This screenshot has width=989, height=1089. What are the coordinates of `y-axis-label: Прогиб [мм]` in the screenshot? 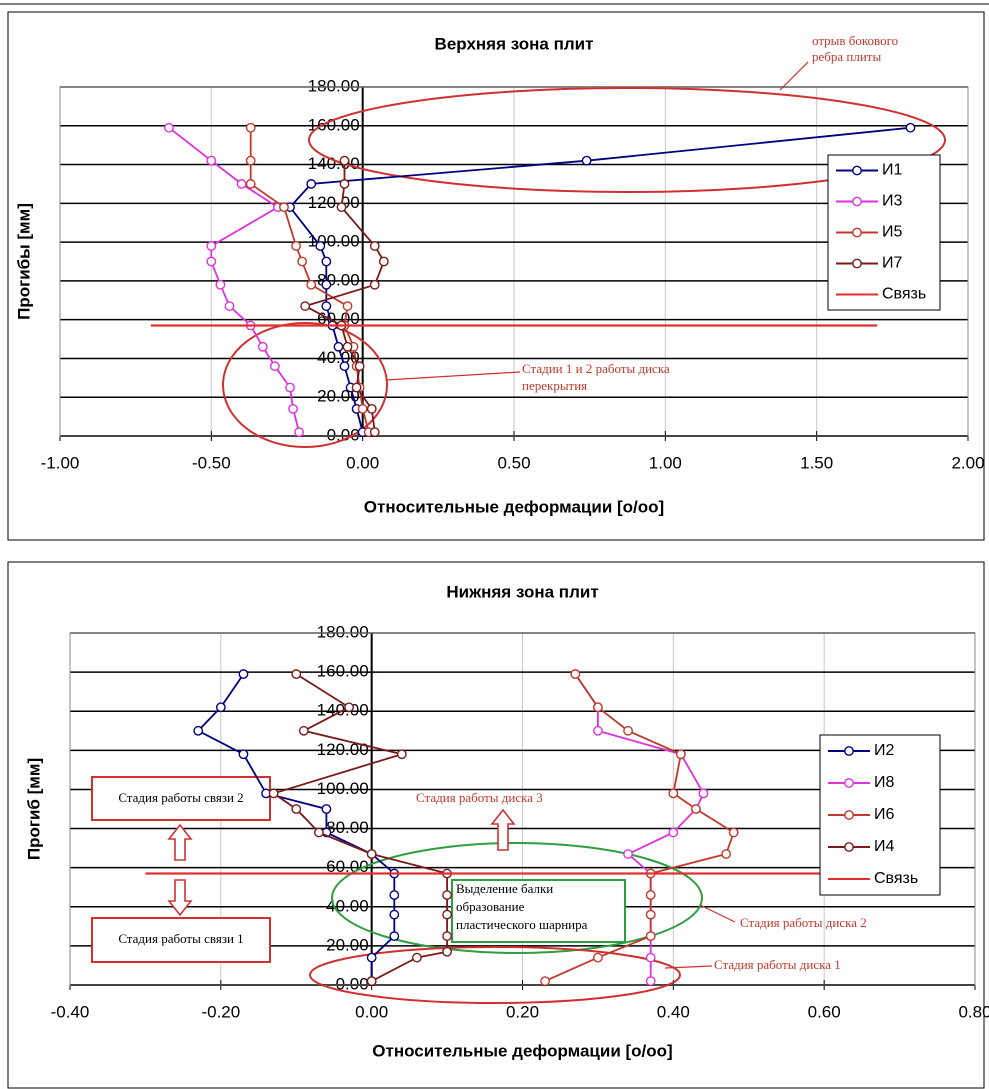 It's located at (33, 809).